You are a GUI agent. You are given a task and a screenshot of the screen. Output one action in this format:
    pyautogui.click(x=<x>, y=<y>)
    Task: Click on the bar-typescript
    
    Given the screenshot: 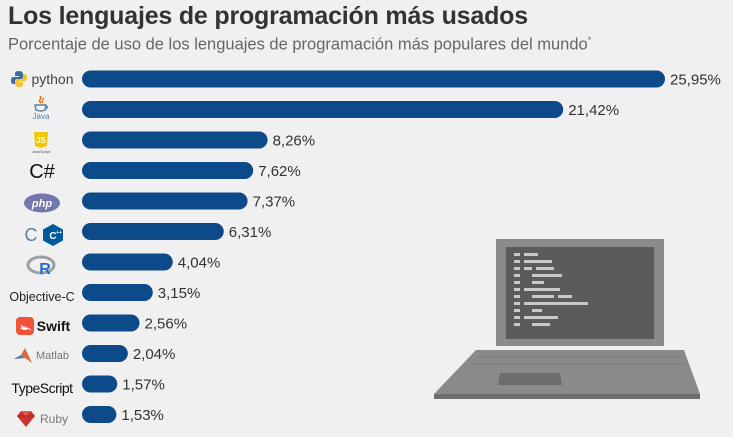 What is the action you would take?
    pyautogui.click(x=100, y=384)
    